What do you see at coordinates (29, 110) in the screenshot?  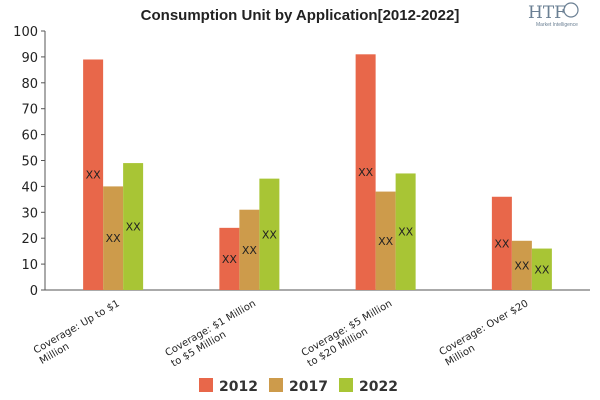 I see `y-tick-label: 70` at bounding box center [29, 110].